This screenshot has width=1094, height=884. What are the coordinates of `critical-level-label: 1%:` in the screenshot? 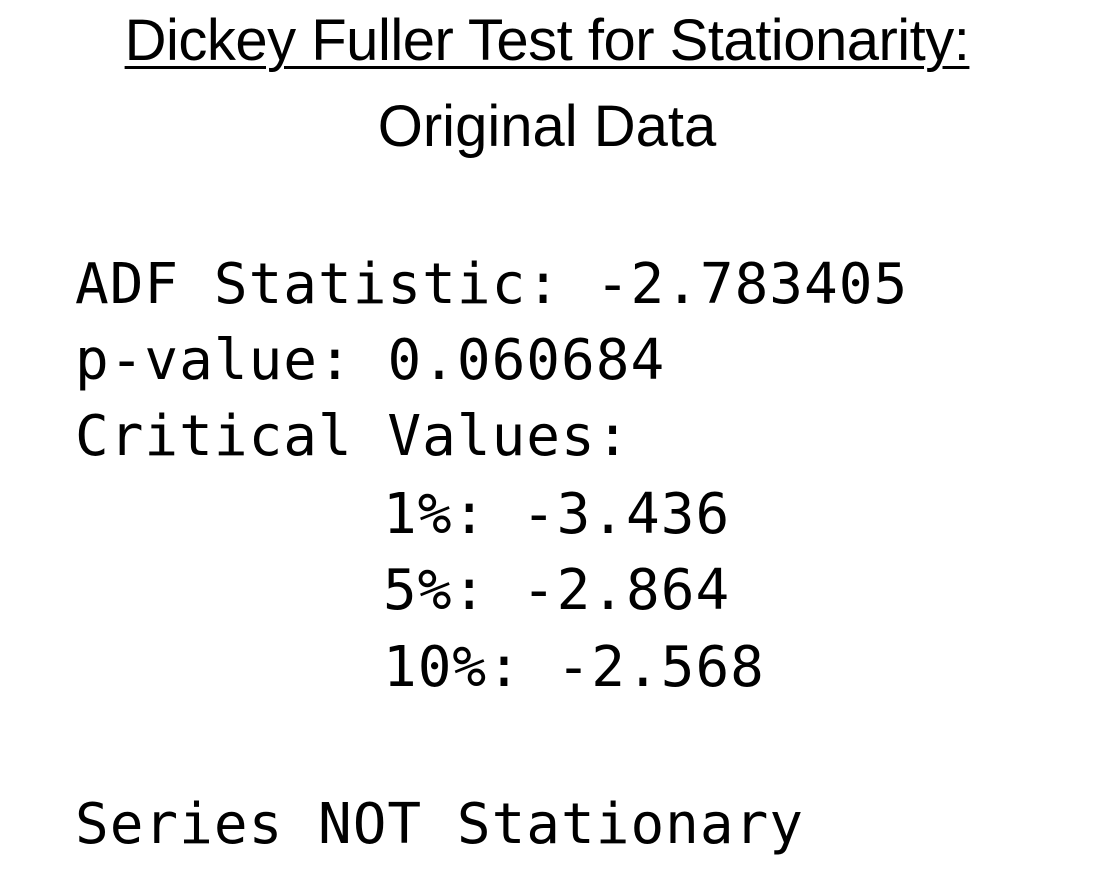 It's located at (435, 514).